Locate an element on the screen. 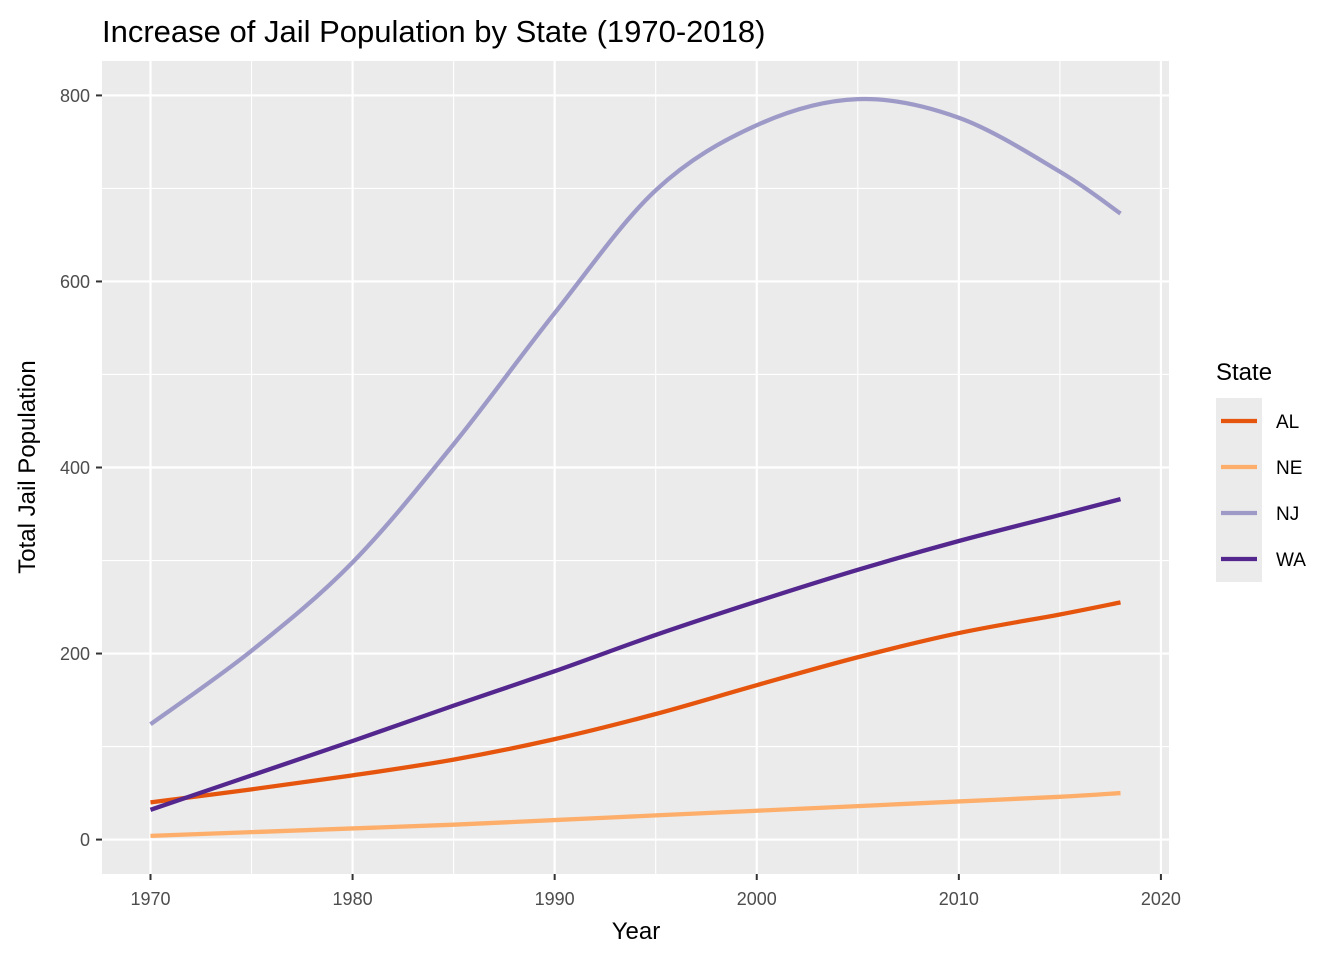 This screenshot has height=960, width=1344. y-tick-label: 200 is located at coordinates (75, 654).